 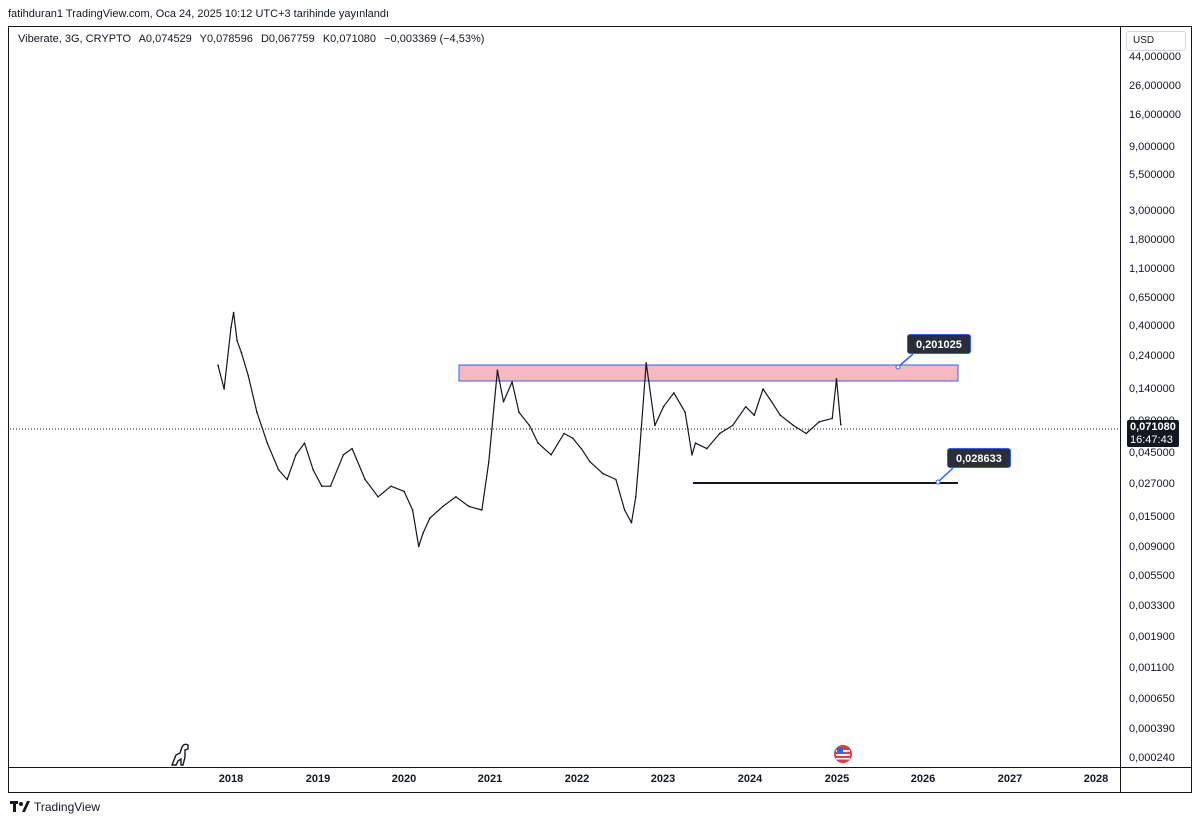 What do you see at coordinates (179, 754) in the screenshot?
I see `dino-icon` at bounding box center [179, 754].